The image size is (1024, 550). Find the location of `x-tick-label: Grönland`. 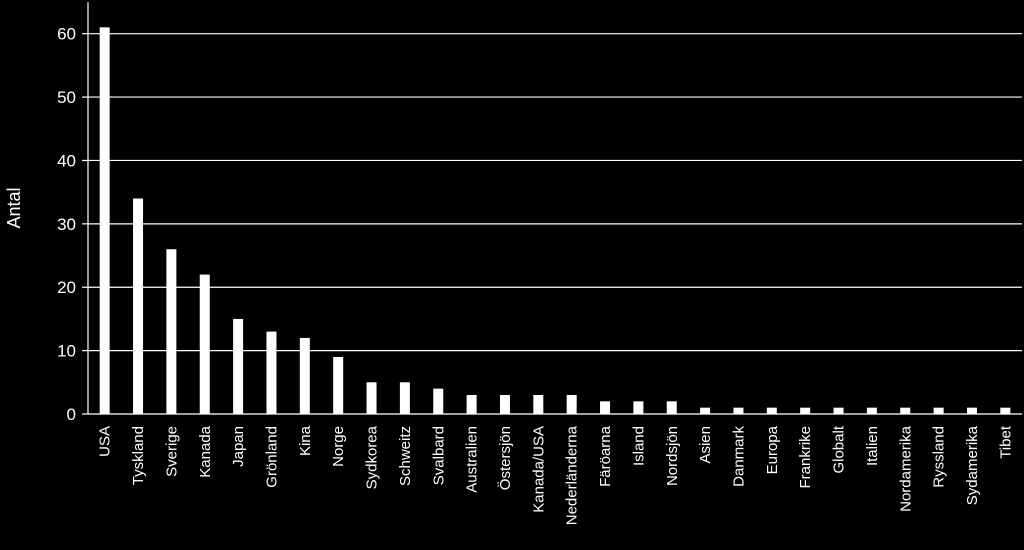

x-tick-label: Grönland is located at coordinates (271, 457).